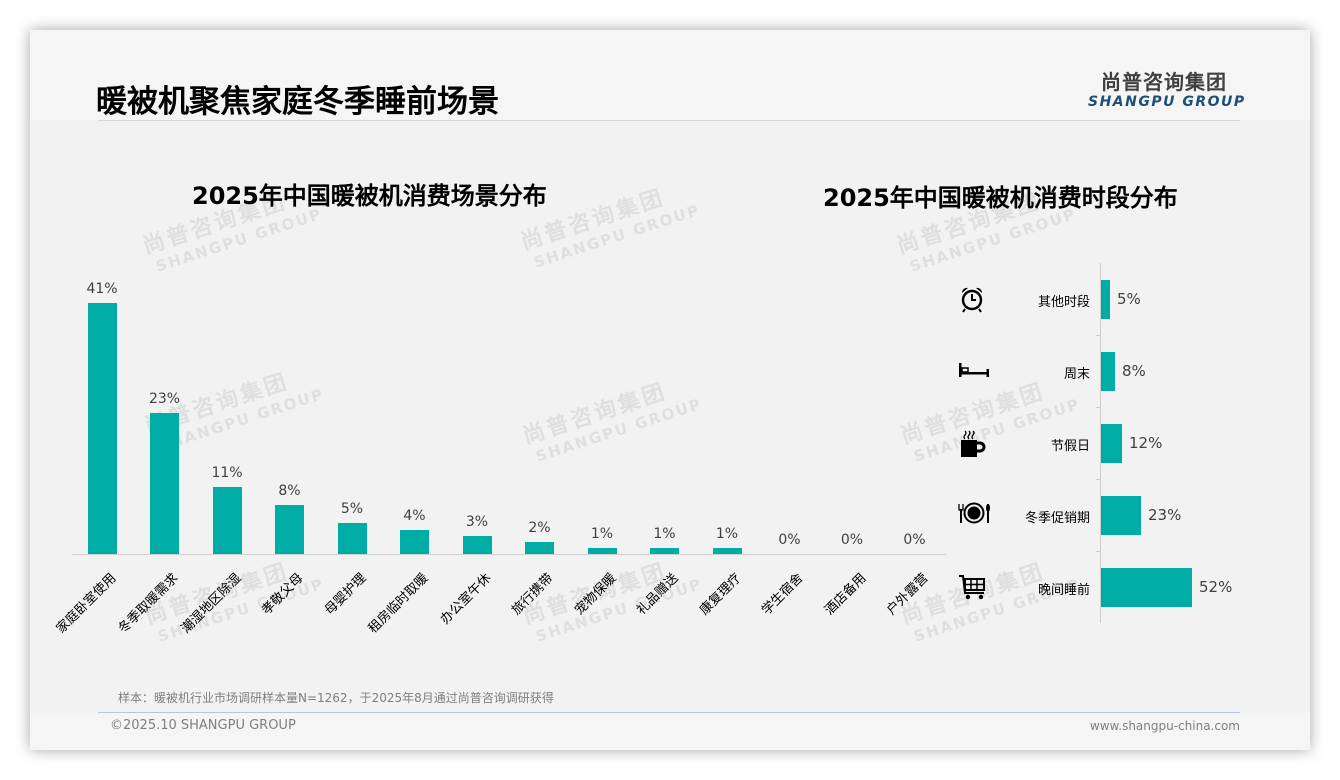  What do you see at coordinates (466, 599) in the screenshot?
I see `x-axis-category-label: 办公室午休` at bounding box center [466, 599].